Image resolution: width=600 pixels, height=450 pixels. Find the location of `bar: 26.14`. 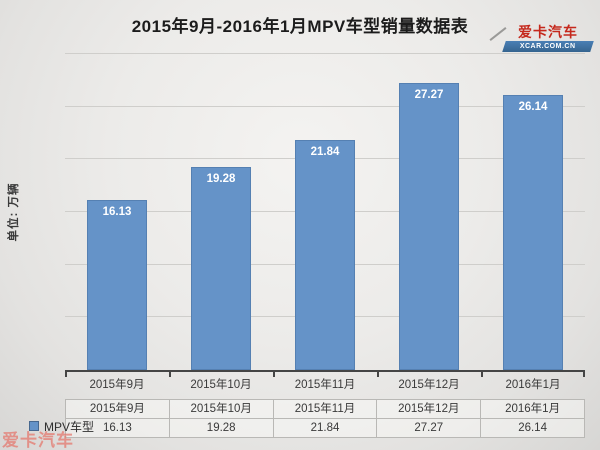

bar: 26.14 is located at coordinates (533, 232).